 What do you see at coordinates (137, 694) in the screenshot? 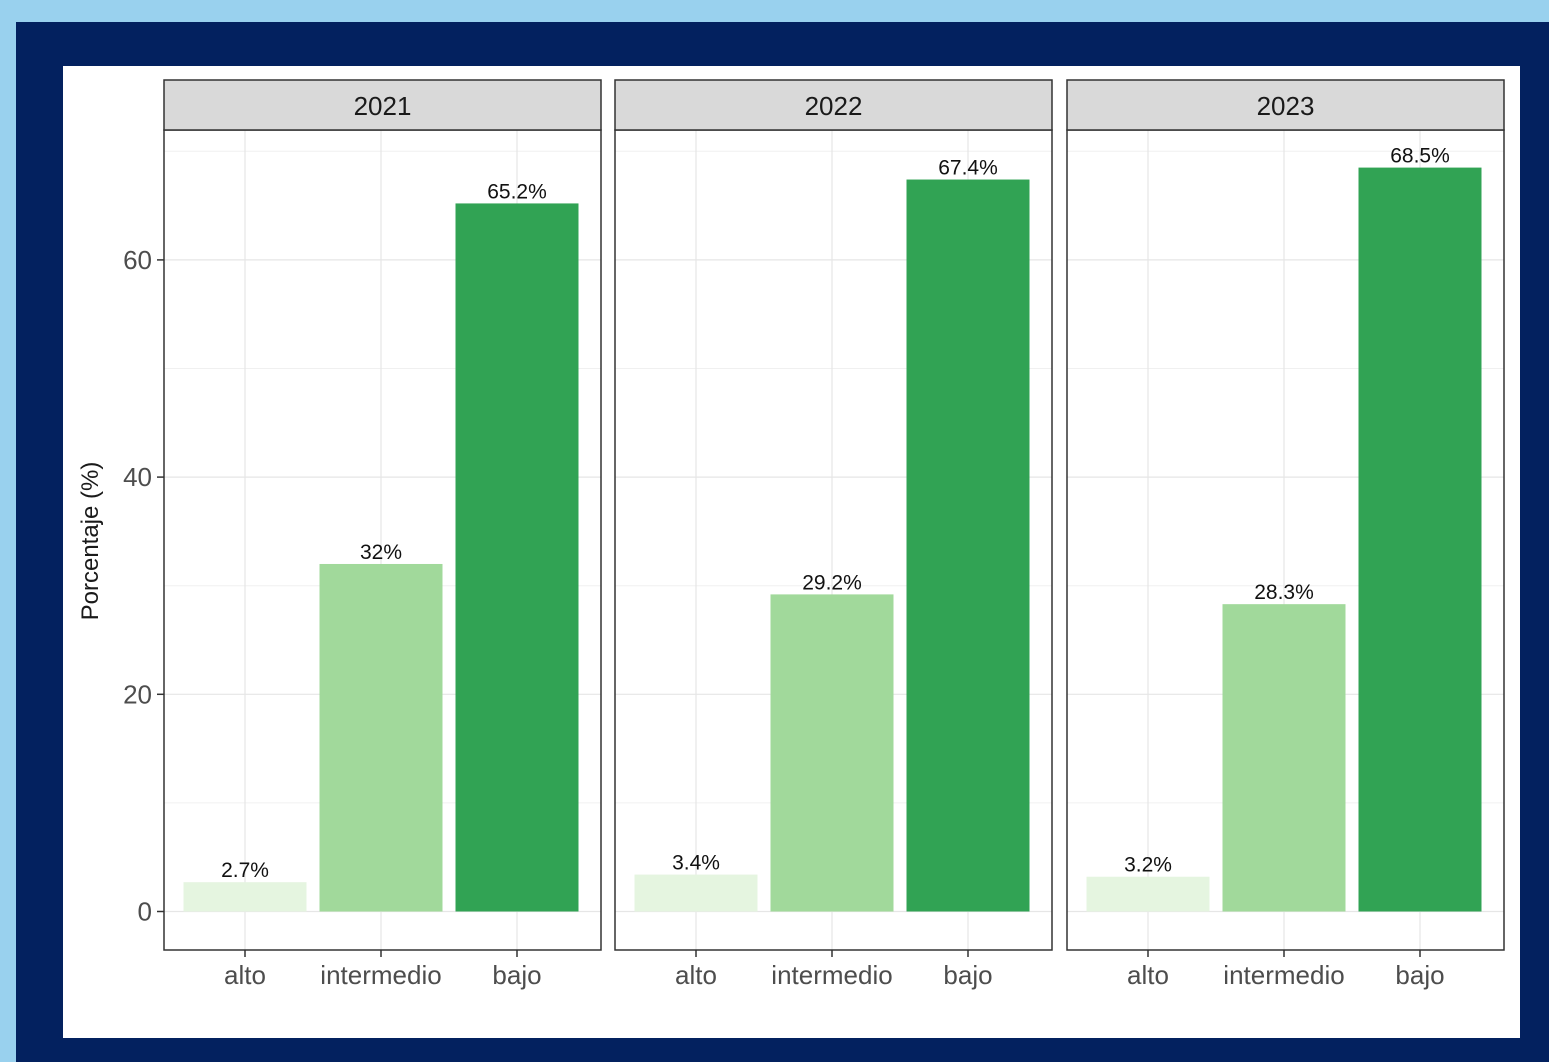
I see `y-tick-label: 20` at bounding box center [137, 694].